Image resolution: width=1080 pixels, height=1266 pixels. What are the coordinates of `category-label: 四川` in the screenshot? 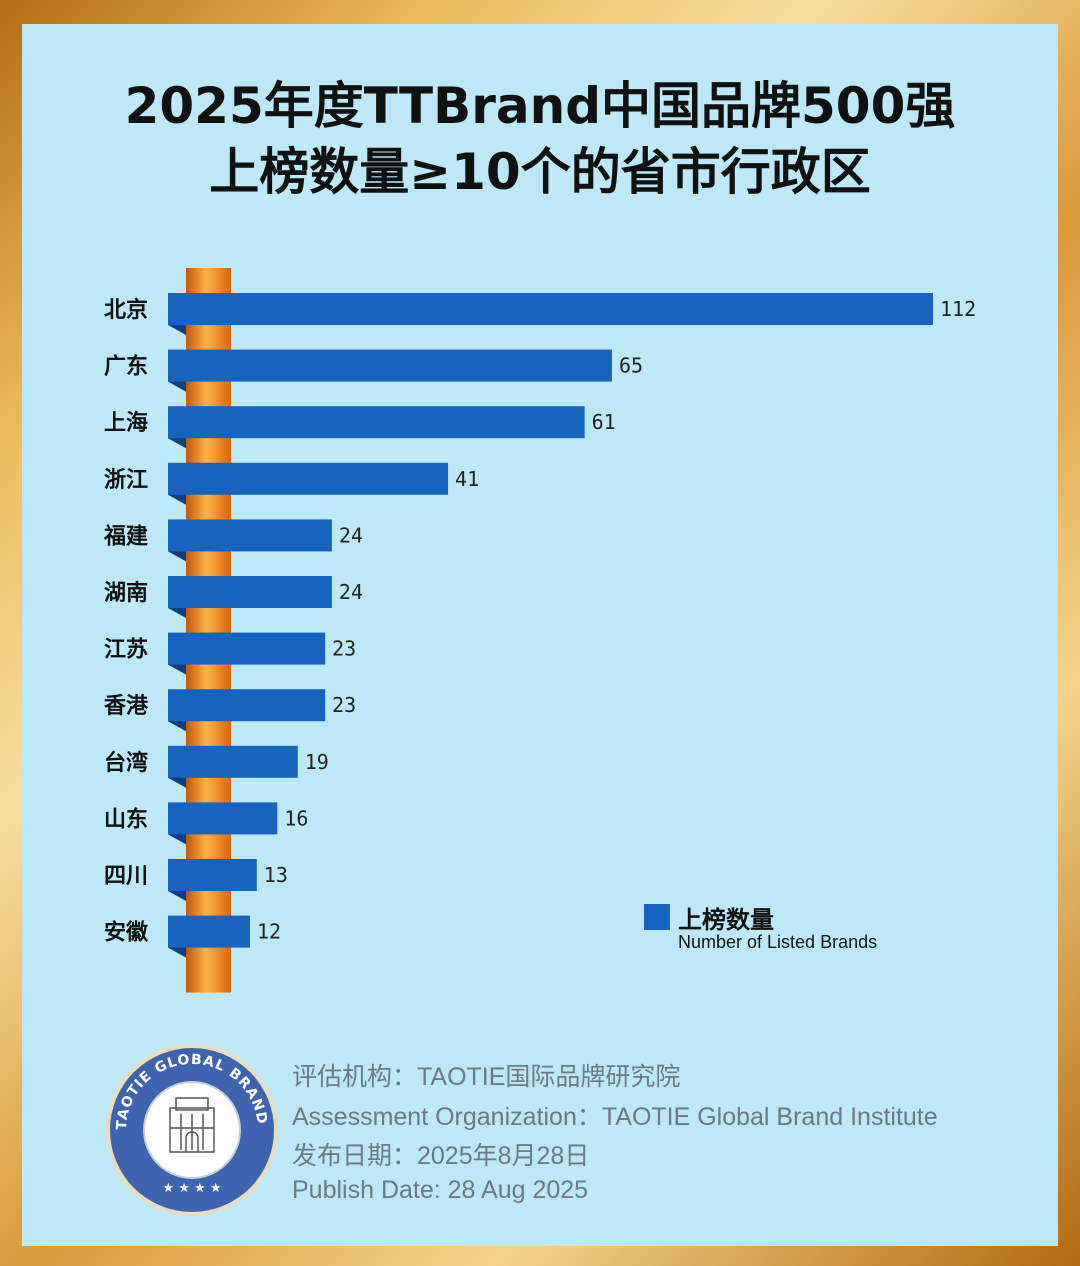 It's located at (126, 876).